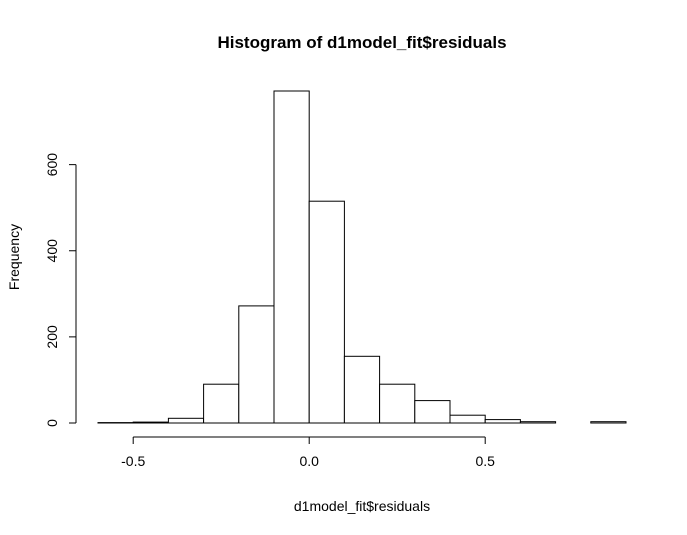 This screenshot has height=535, width=687. I want to click on y-tick-label: 0, so click(52, 423).